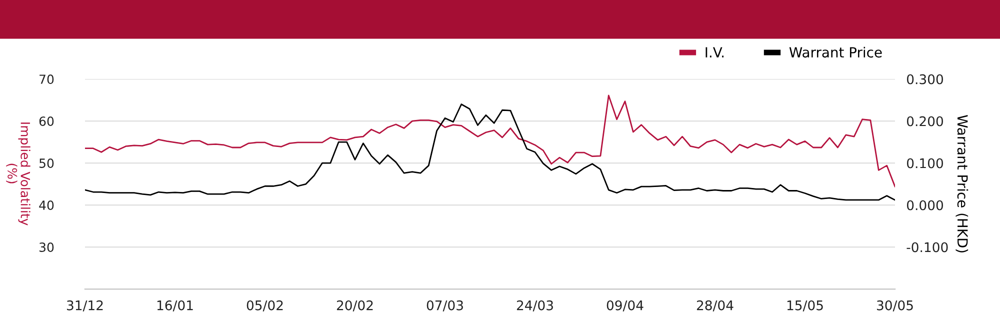 The image size is (1000, 324). Describe the element at coordinates (925, 205) in the screenshot. I see `y2-tick-label: 0.000` at that location.